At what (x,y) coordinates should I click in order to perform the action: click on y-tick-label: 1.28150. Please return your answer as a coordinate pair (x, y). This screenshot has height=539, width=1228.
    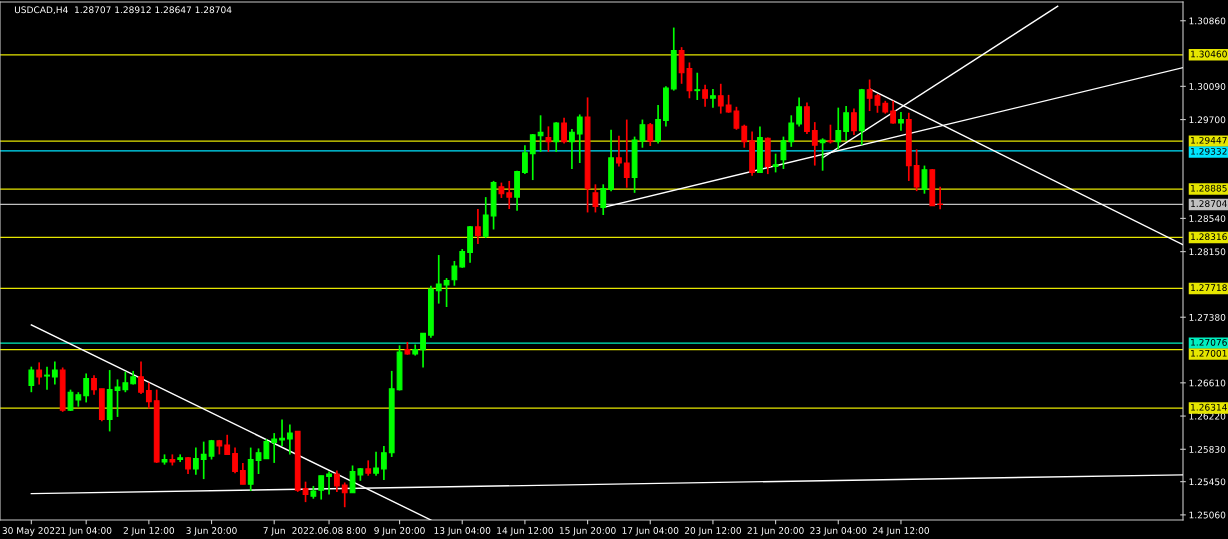
    Looking at the image, I should click on (1207, 252).